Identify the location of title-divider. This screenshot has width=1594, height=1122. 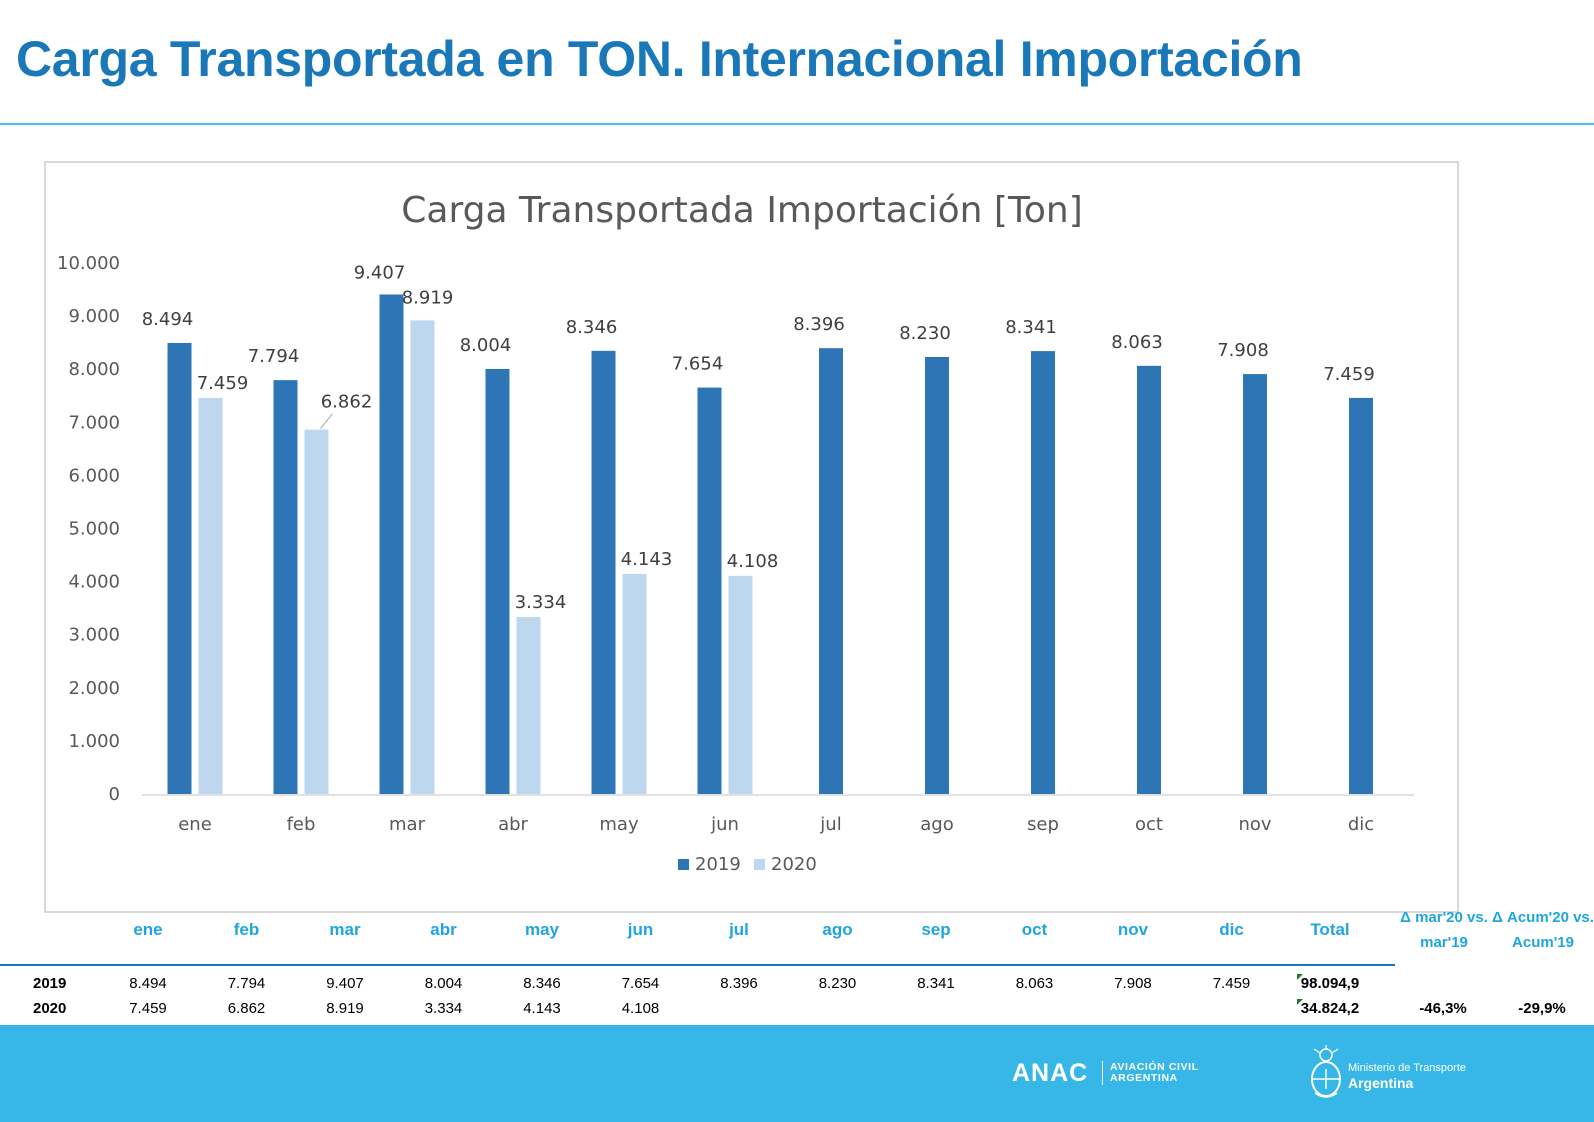
(797, 124).